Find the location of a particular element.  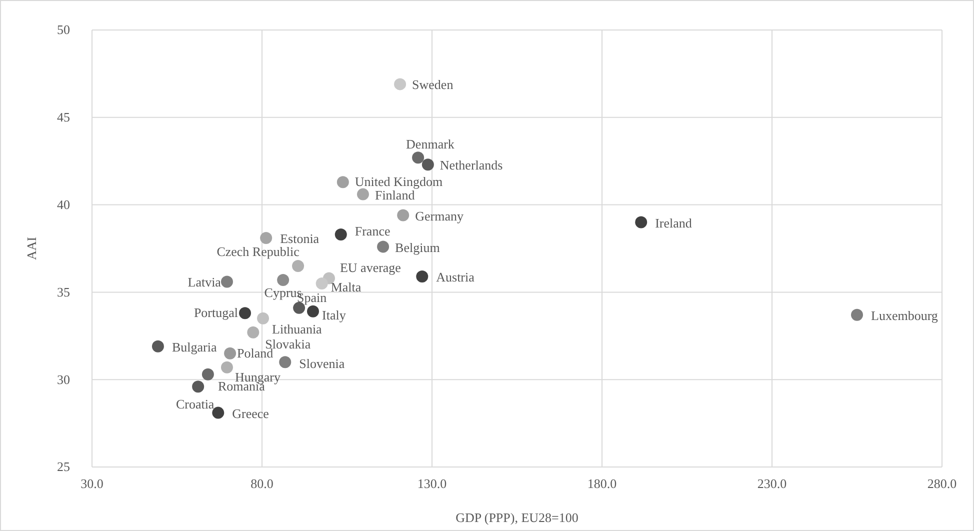

annotation: Latvia is located at coordinates (205, 282).